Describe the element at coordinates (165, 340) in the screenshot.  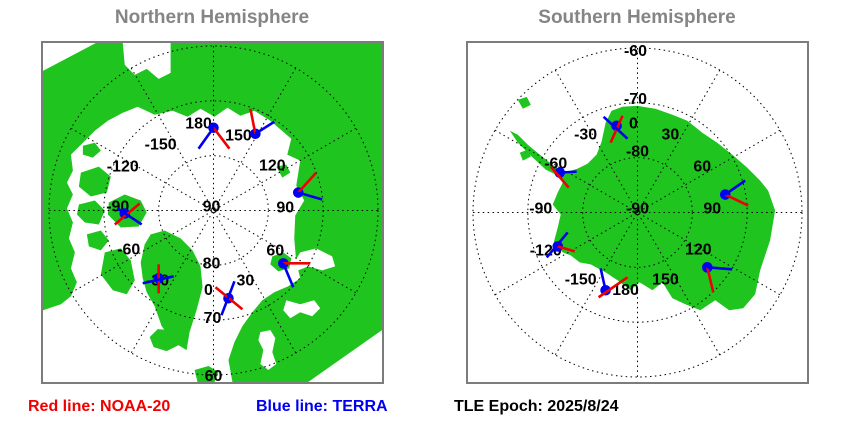
I see `island-iceland` at that location.